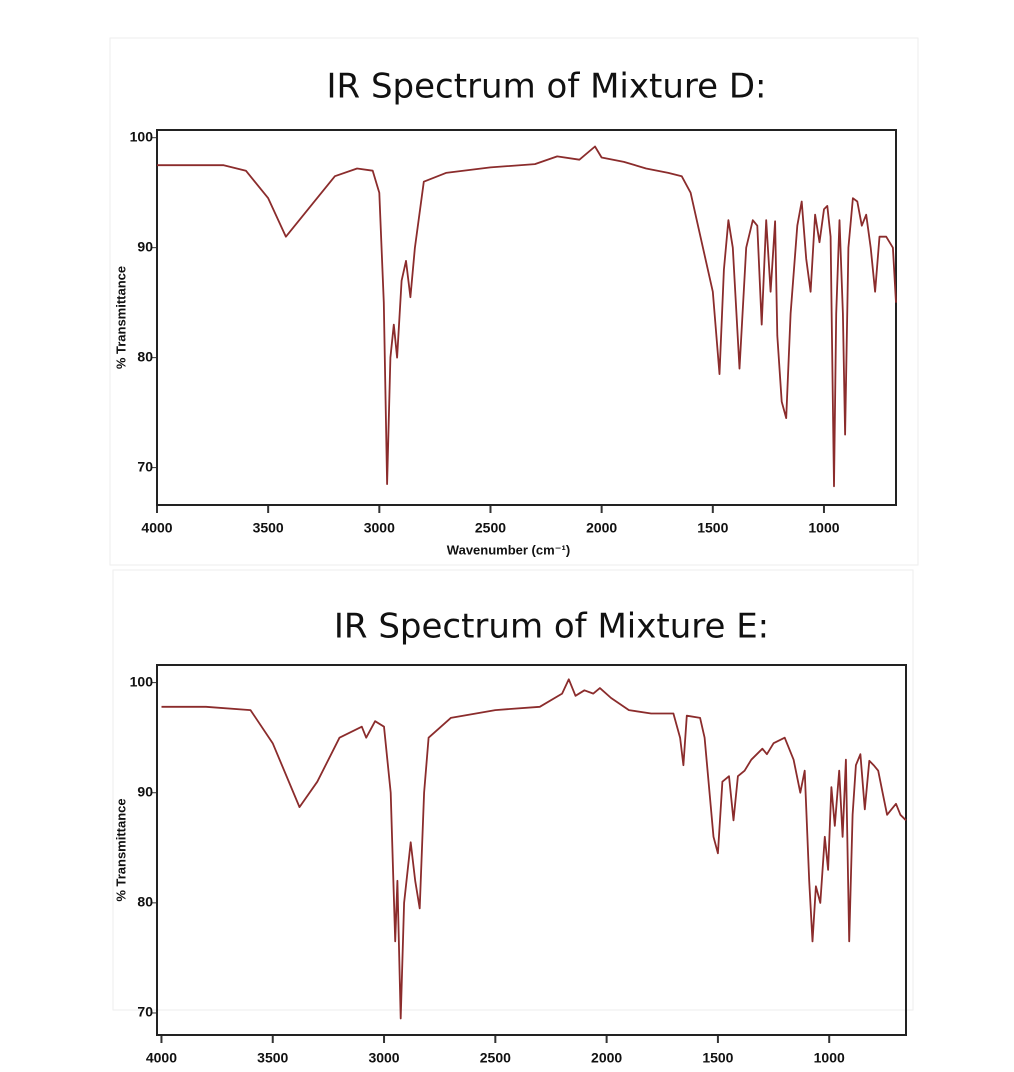  What do you see at coordinates (551, 627) in the screenshot?
I see `chart-title: IR Spectrum of Mixture E:` at bounding box center [551, 627].